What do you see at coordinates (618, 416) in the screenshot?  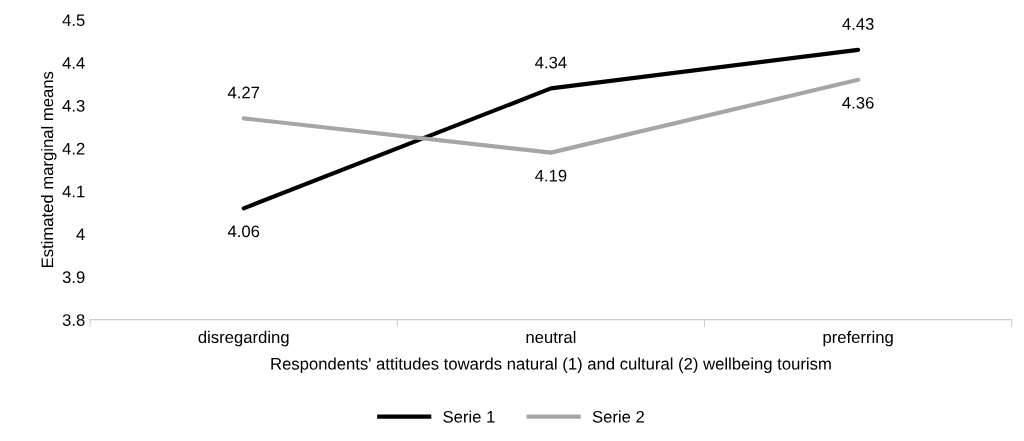 I see `legend-label: Serie 2` at bounding box center [618, 416].